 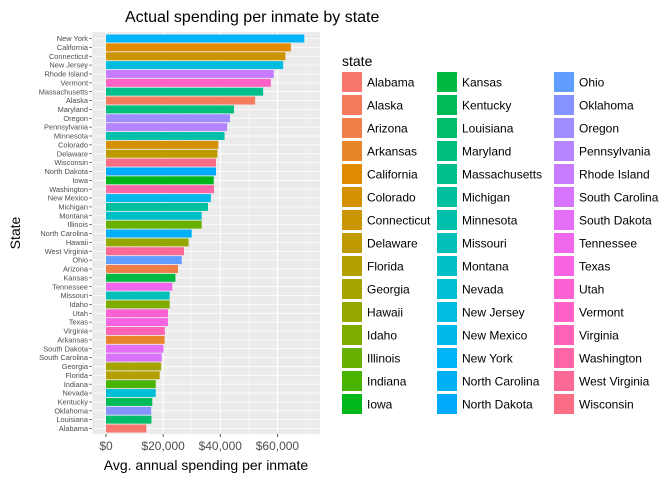 I want to click on legend-label: Illinois, so click(x=383, y=359).